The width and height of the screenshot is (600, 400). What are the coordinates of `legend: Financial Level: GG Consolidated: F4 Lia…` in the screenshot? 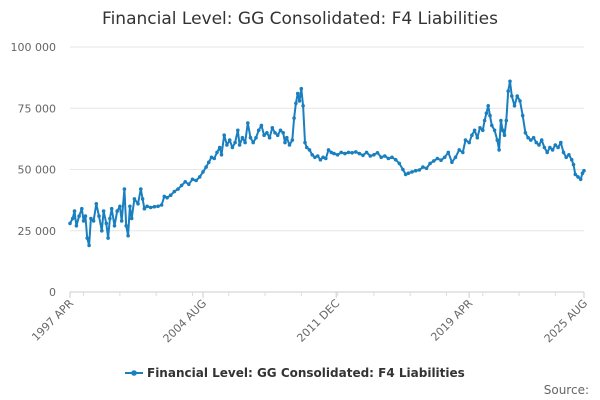 It's located at (295, 373).